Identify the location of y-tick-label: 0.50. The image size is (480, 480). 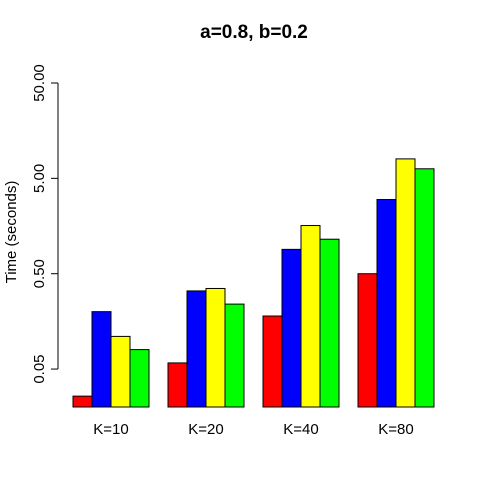
(39, 273).